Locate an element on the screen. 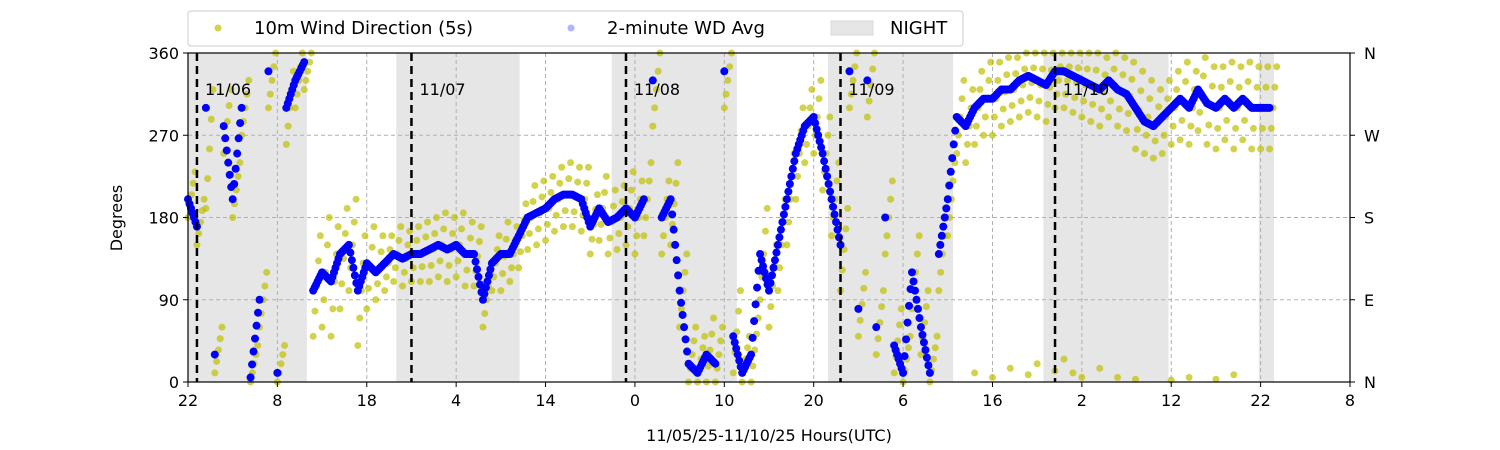 This screenshot has height=450, width=1500. x-tick-label: 8 is located at coordinates (1350, 400).